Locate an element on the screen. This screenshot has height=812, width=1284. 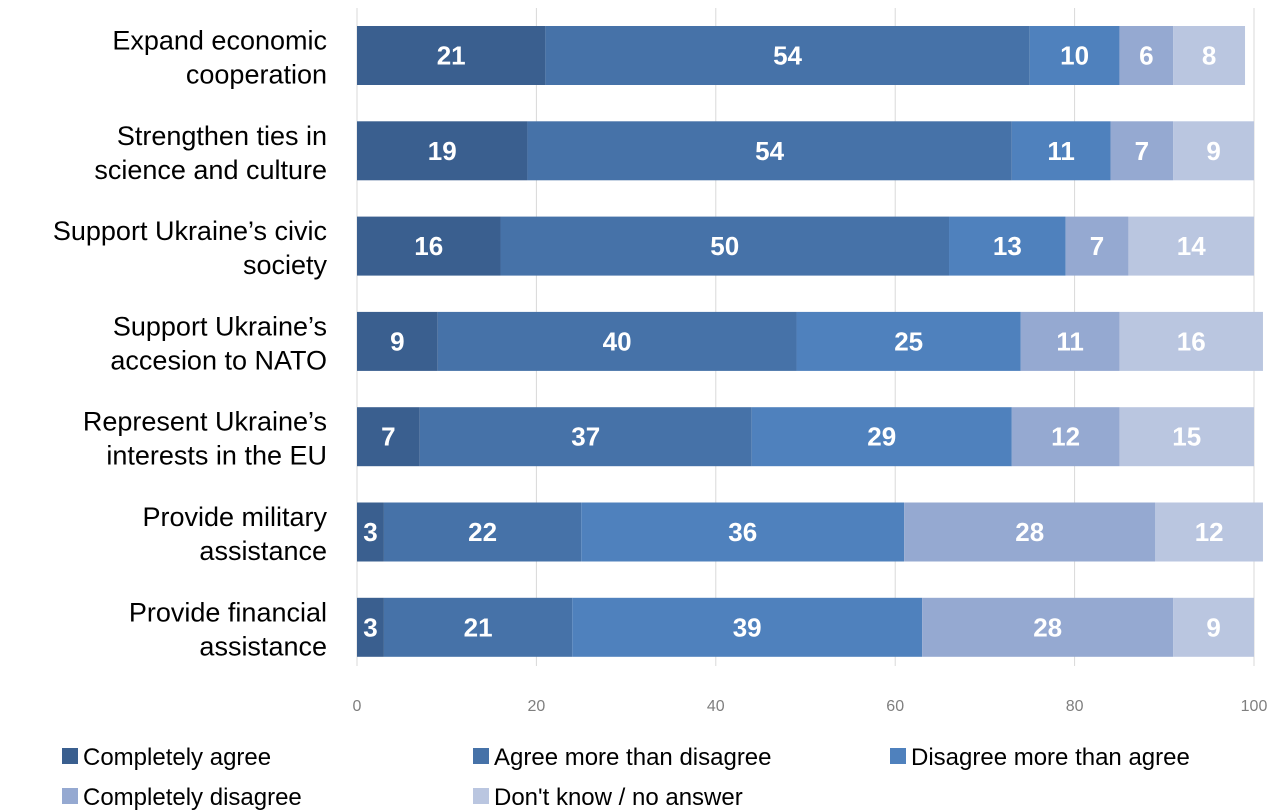
x-axis-ticks: 0 20 40 60 80 100 is located at coordinates (810, 706).